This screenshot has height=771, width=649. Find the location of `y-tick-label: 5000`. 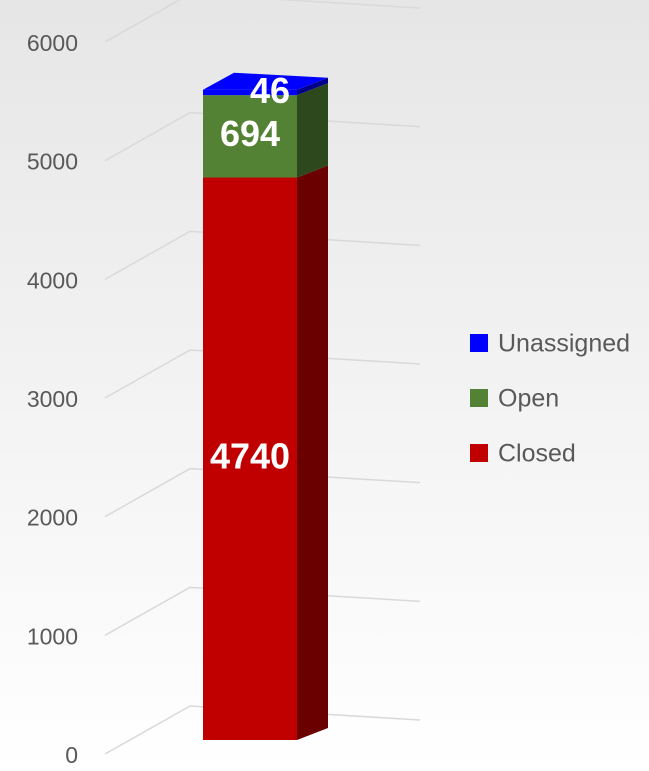

y-tick-label: 5000 is located at coordinates (52, 162).